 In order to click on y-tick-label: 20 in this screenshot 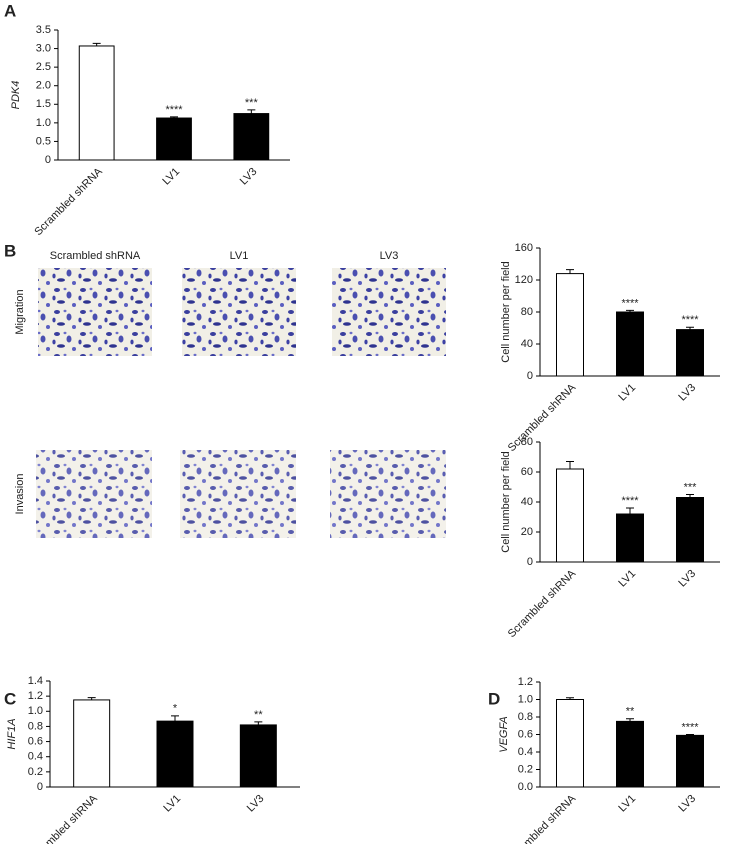, I will do `click(527, 532)`.